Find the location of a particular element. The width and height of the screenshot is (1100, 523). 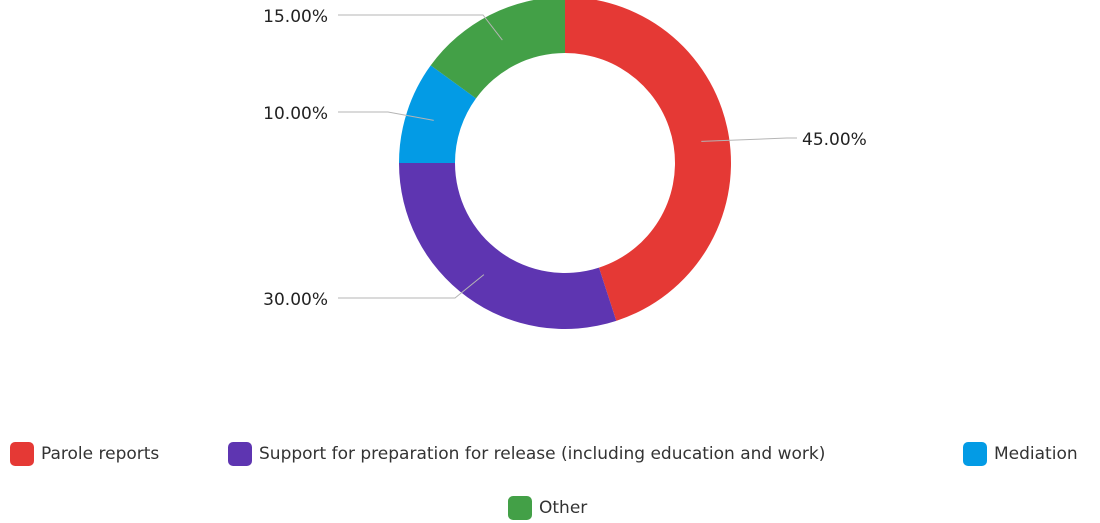

data-label-support-for-release: 30.00% is located at coordinates (295, 300).